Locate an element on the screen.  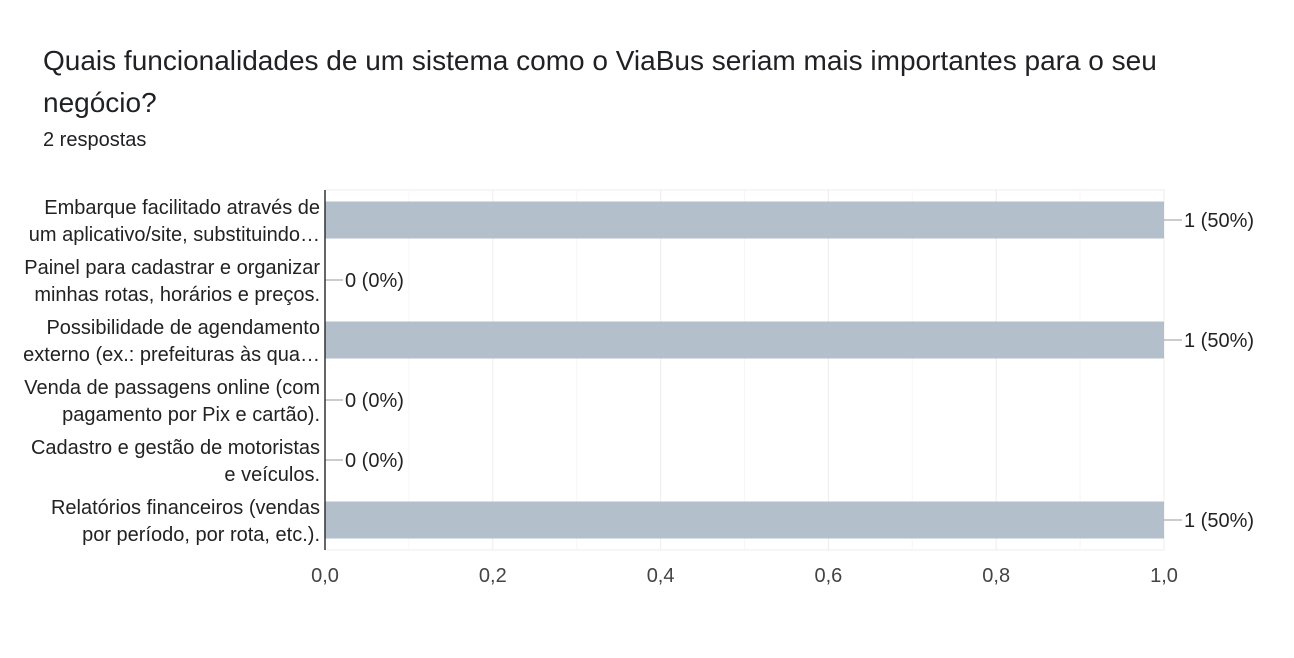
x-tick-label: 0,2 is located at coordinates (493, 576).